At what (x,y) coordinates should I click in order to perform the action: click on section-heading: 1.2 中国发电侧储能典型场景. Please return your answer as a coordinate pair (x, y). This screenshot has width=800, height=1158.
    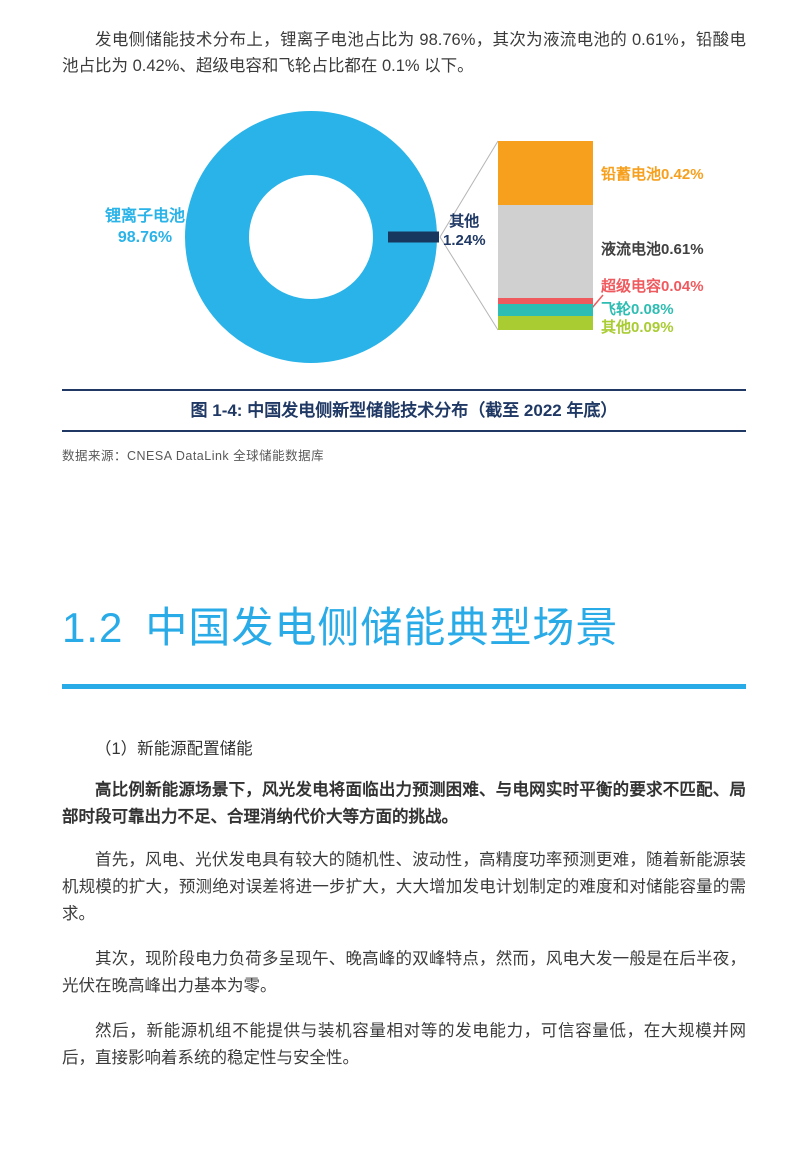
    Looking at the image, I should click on (404, 628).